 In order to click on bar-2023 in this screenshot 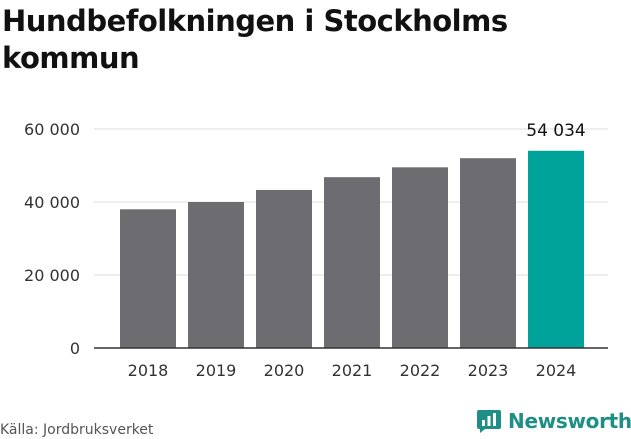, I will do `click(488, 253)`.